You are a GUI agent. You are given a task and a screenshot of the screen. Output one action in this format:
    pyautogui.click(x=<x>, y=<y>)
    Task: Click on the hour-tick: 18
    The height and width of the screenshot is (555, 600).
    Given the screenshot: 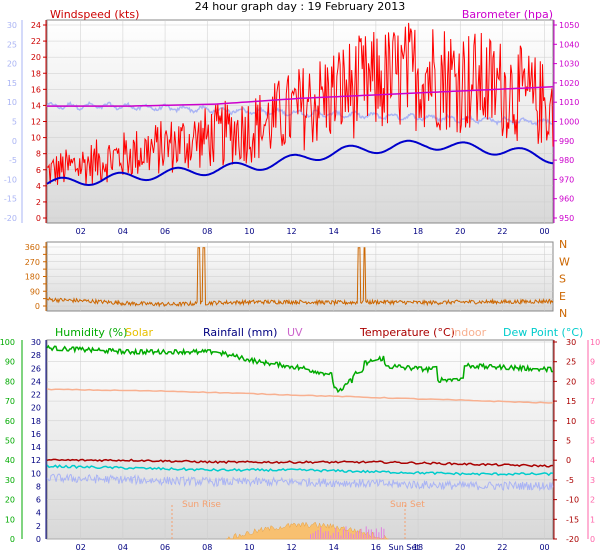 What is the action you would take?
    pyautogui.click(x=418, y=231)
    